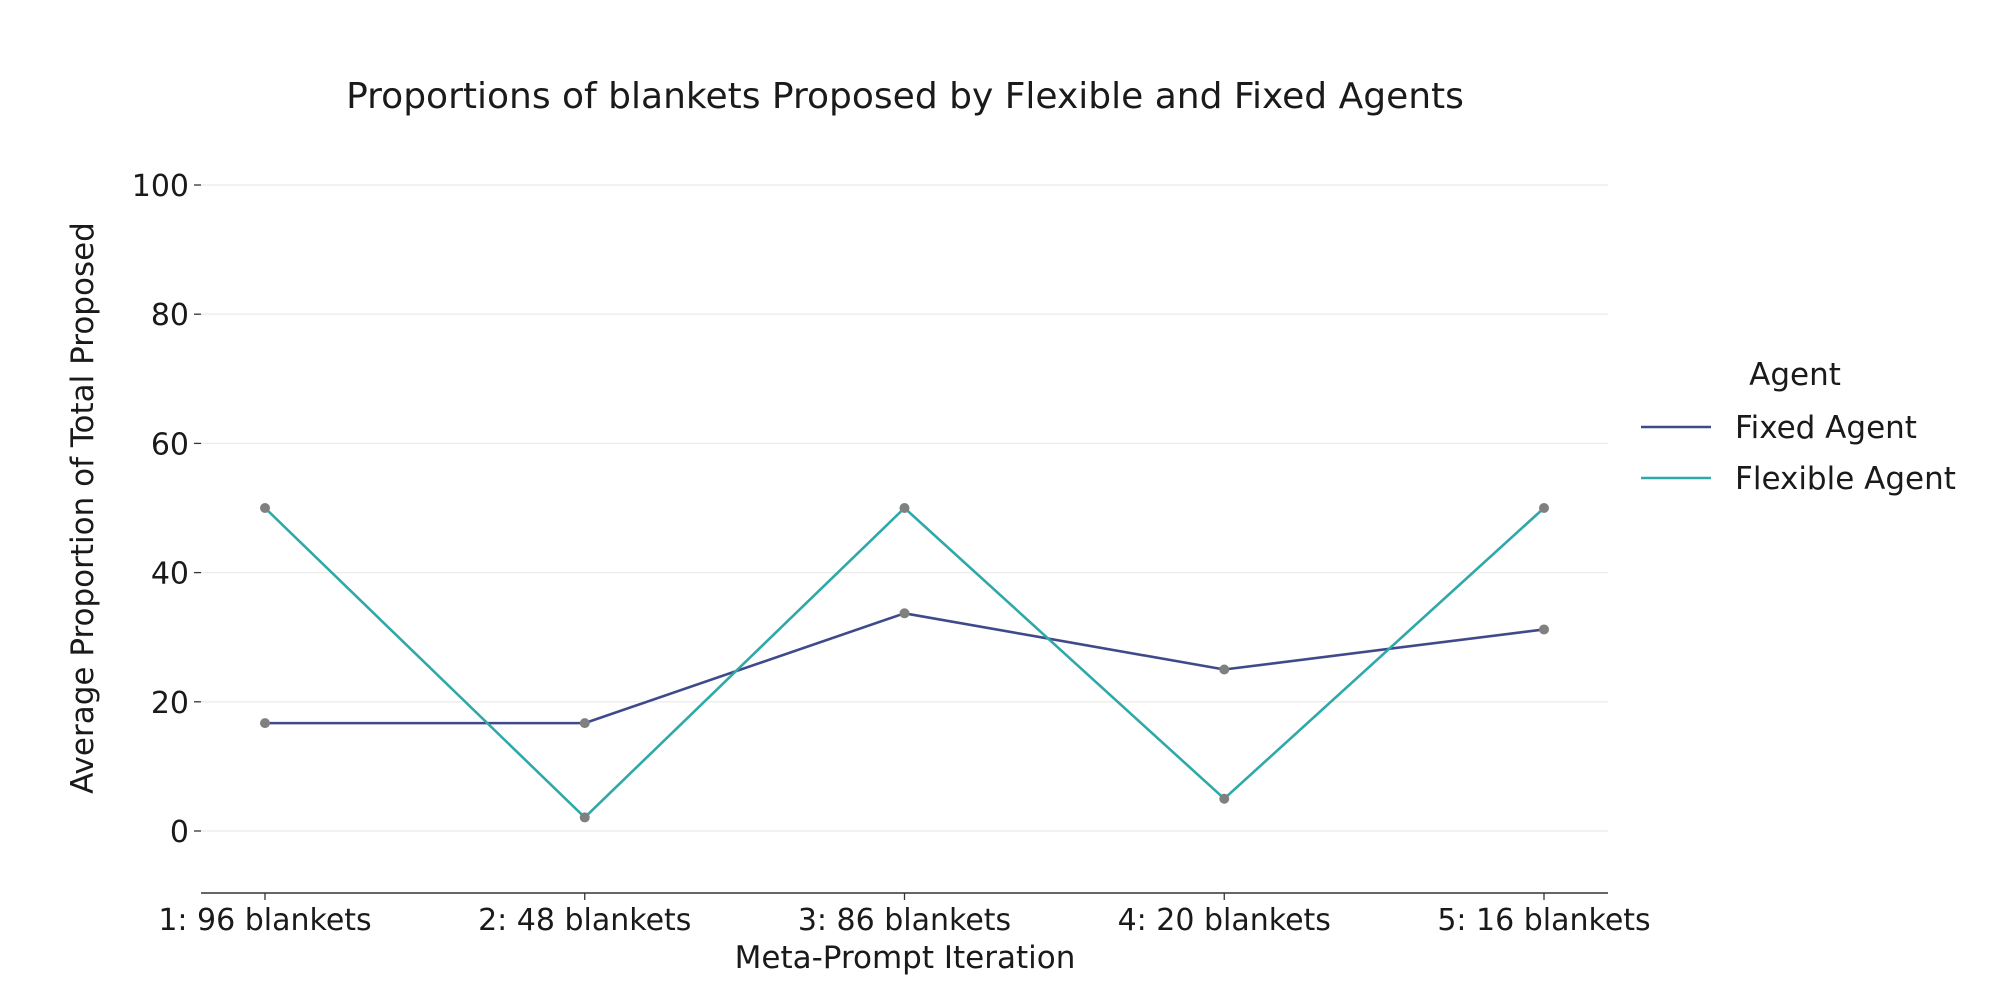 This screenshot has height=1000, width=2000. I want to click on y-tick-label: 0, so click(179, 832).